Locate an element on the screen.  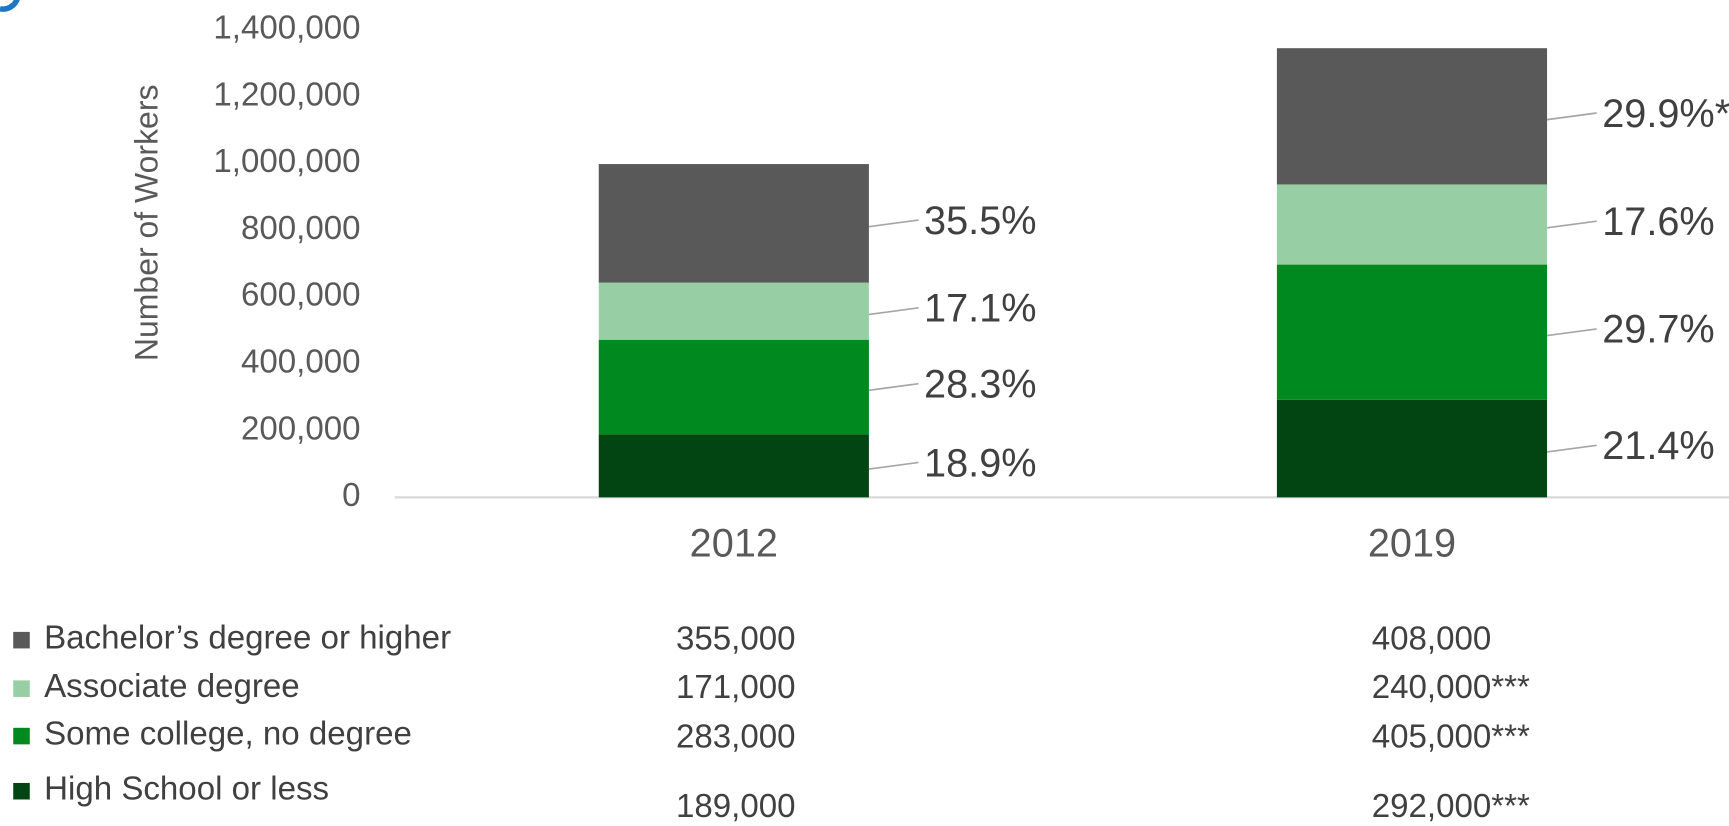
table-value: 292,000*** is located at coordinates (1451, 806).